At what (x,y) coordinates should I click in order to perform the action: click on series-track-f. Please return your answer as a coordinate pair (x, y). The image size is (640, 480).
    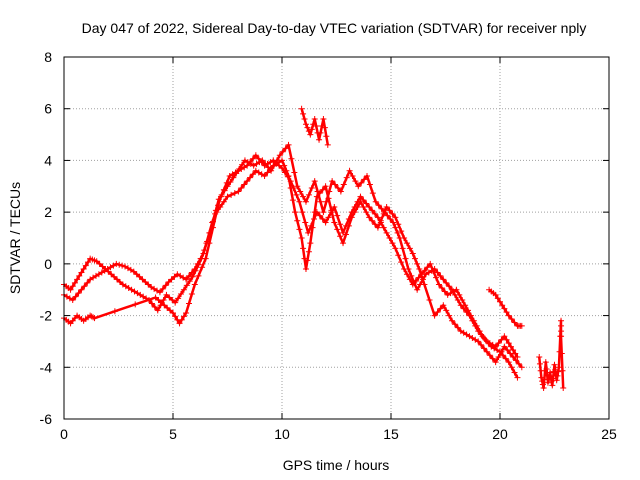
    Looking at the image, I should click on (551, 354).